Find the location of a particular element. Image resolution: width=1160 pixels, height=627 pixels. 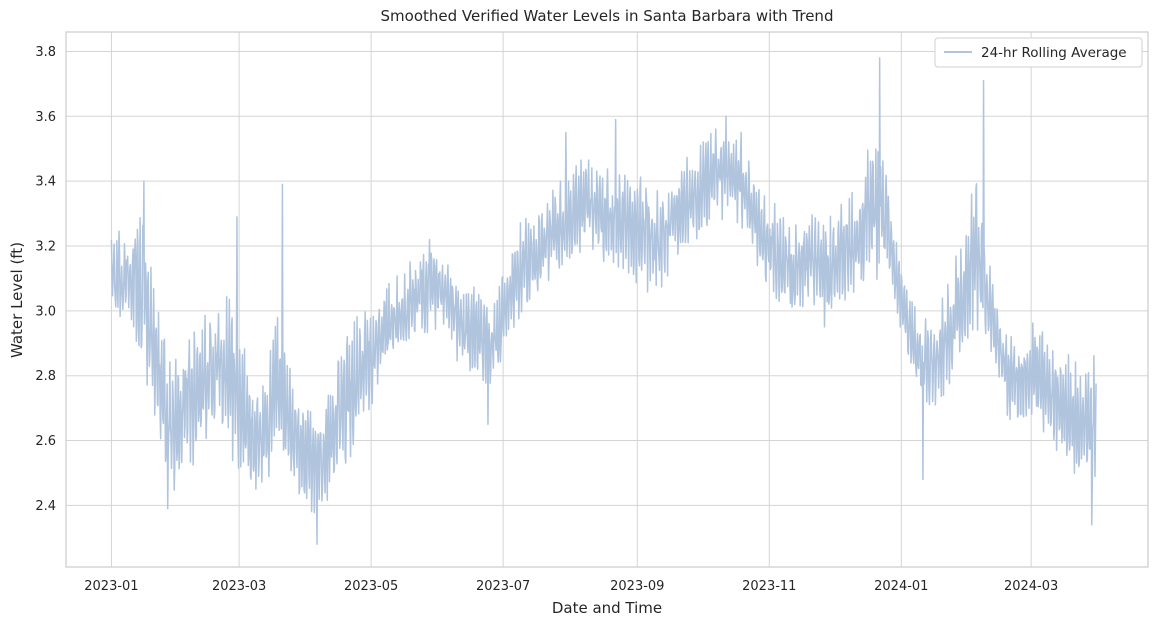

y-tick-label: 2.8 is located at coordinates (45, 376).